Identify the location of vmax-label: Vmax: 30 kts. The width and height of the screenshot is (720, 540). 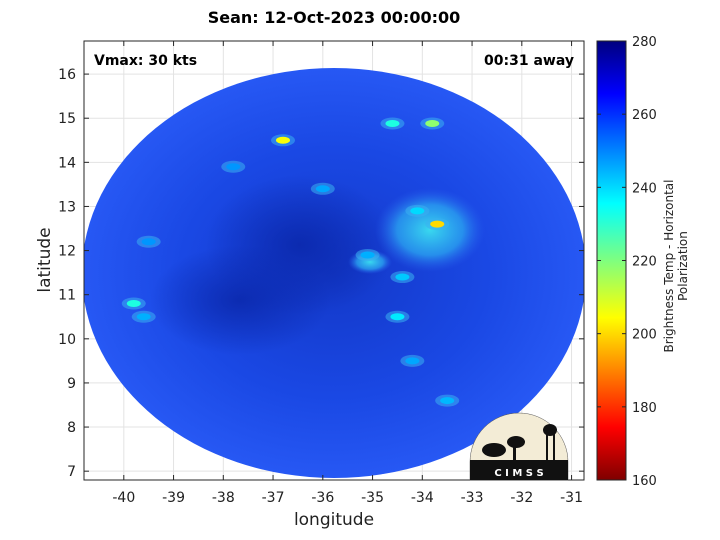
(146, 61).